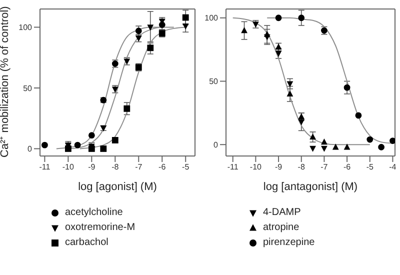 This screenshot has width=400, height=275. Describe the element at coordinates (100, 228) in the screenshot. I see `legend-label: oxotremorine-M` at that location.